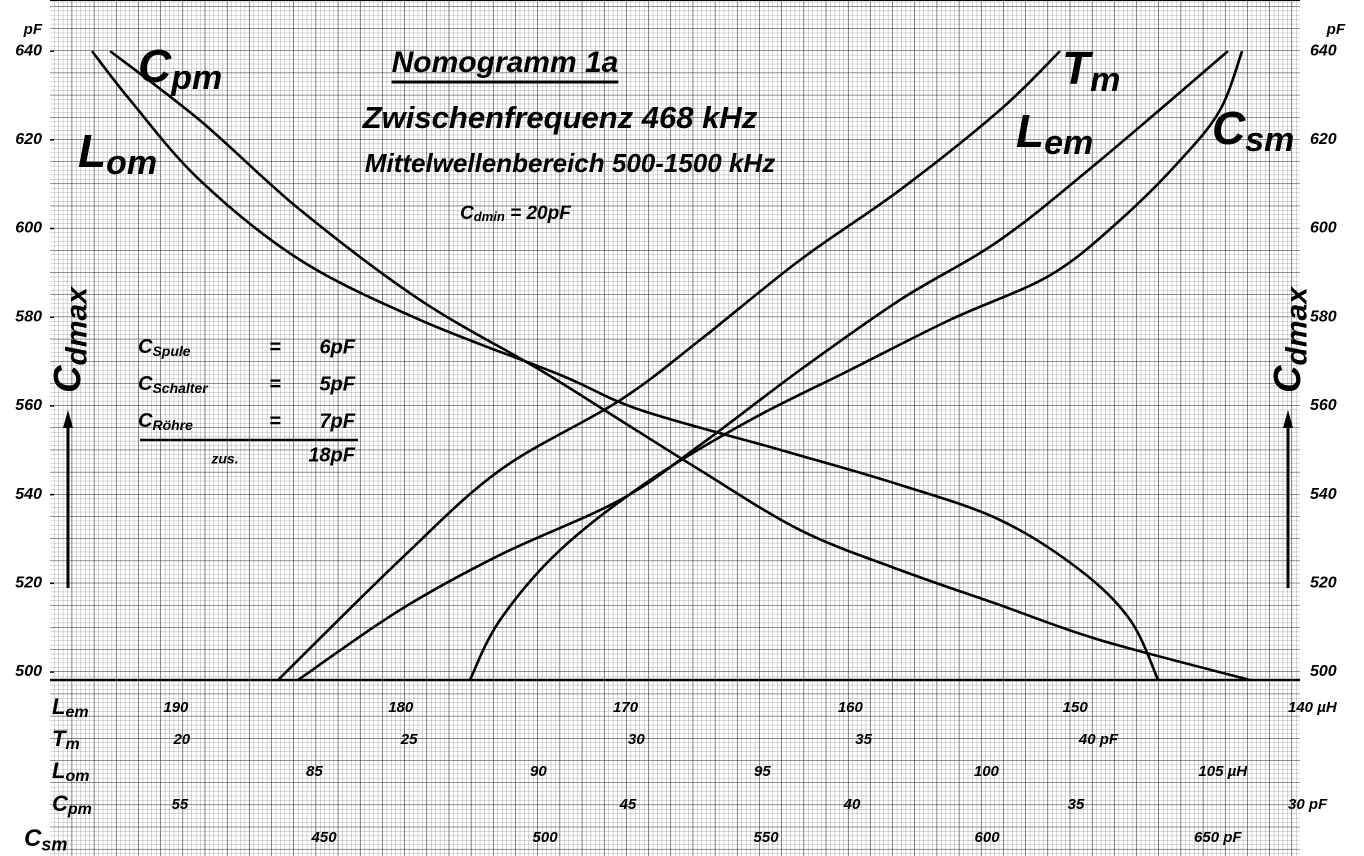  Describe the element at coordinates (467, 213) in the screenshot. I see `note-main: C` at that location.